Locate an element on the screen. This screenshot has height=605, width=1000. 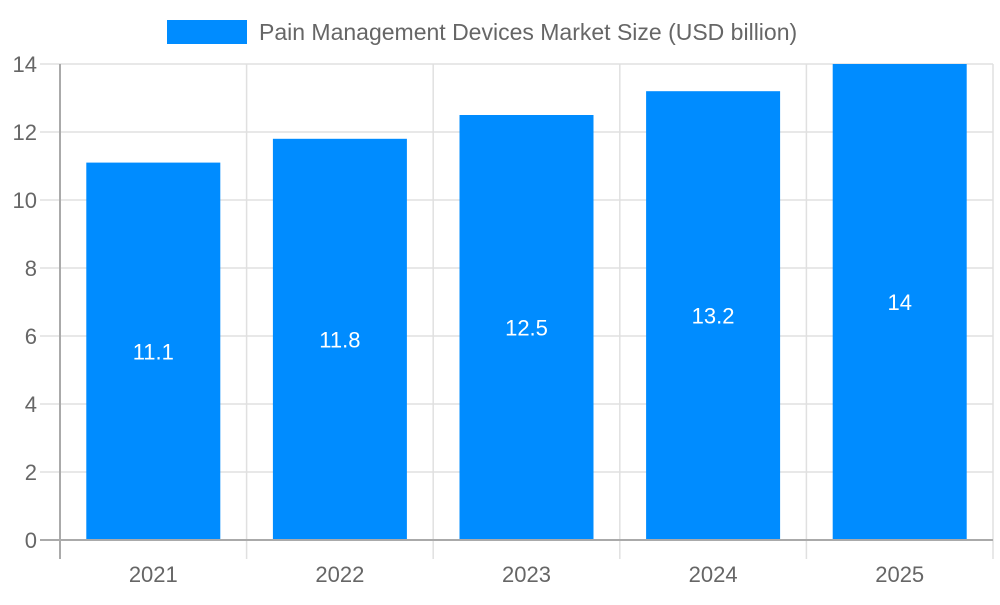
data-label: 11.8 is located at coordinates (339, 339).